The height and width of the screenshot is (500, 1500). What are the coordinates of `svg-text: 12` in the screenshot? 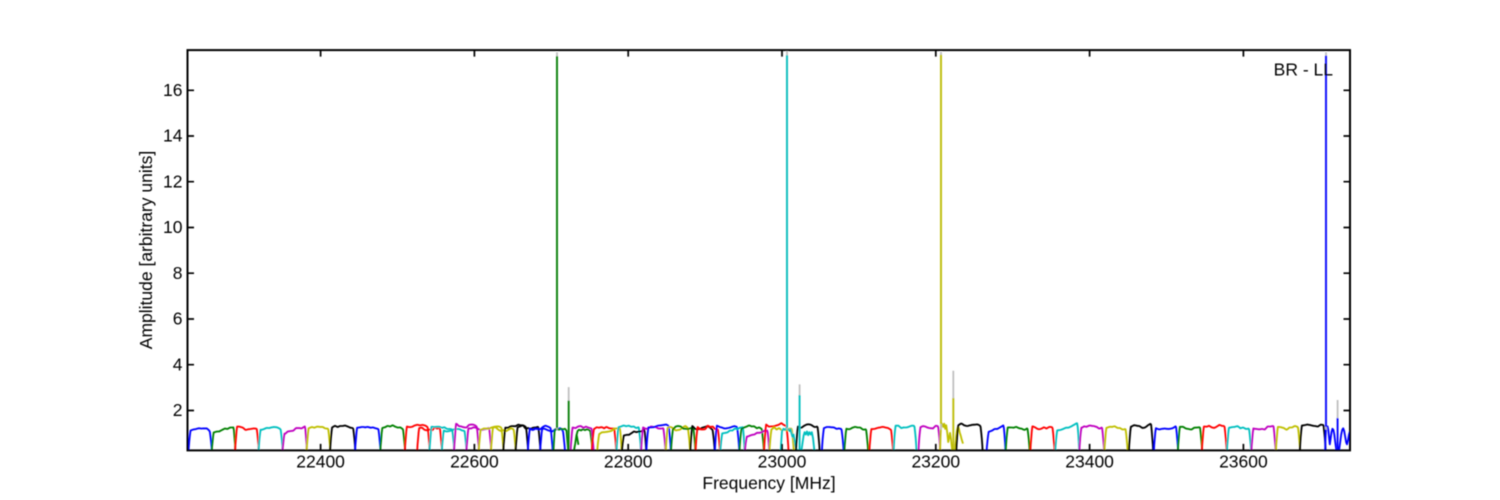 It's located at (172, 181).